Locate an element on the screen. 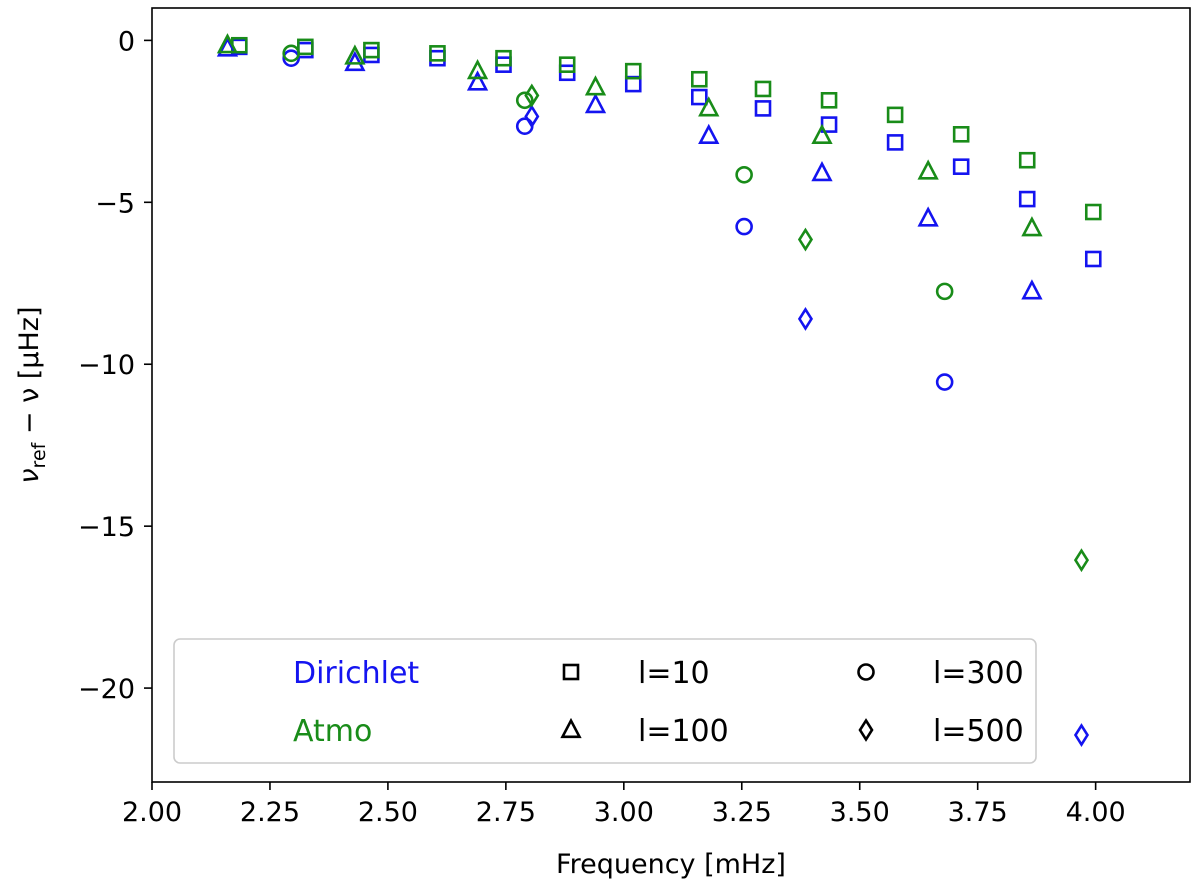 The height and width of the screenshot is (892, 1200). y-tick-label: 0 is located at coordinates (126, 41).